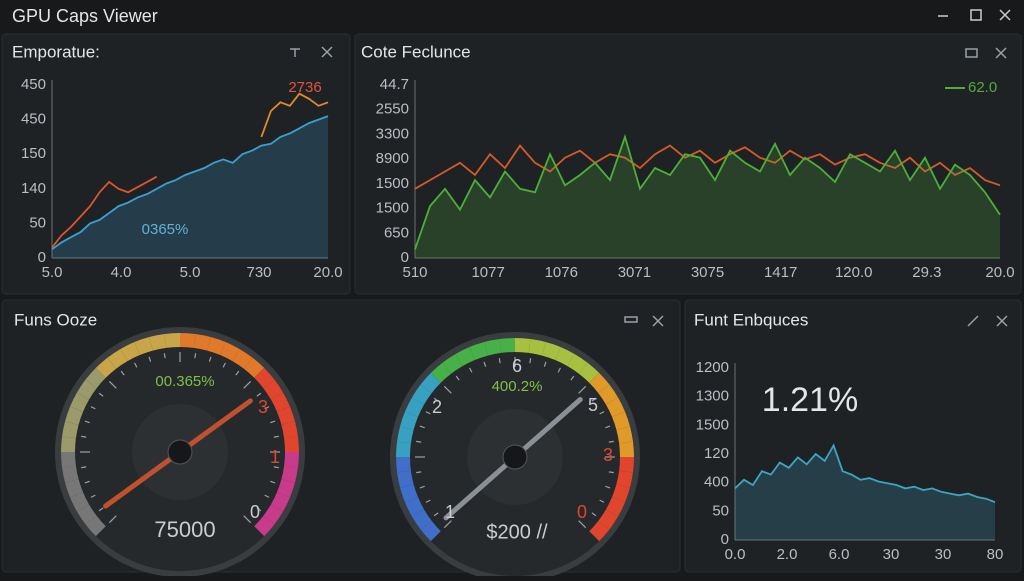  Describe the element at coordinates (414, 272) in the screenshot. I see `x-tick-label: 510` at that location.